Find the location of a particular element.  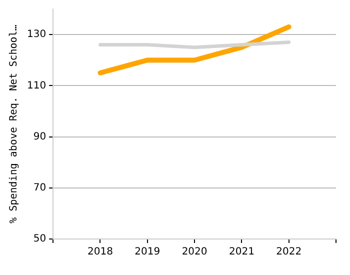

x-tick-label: 2020 is located at coordinates (195, 252).